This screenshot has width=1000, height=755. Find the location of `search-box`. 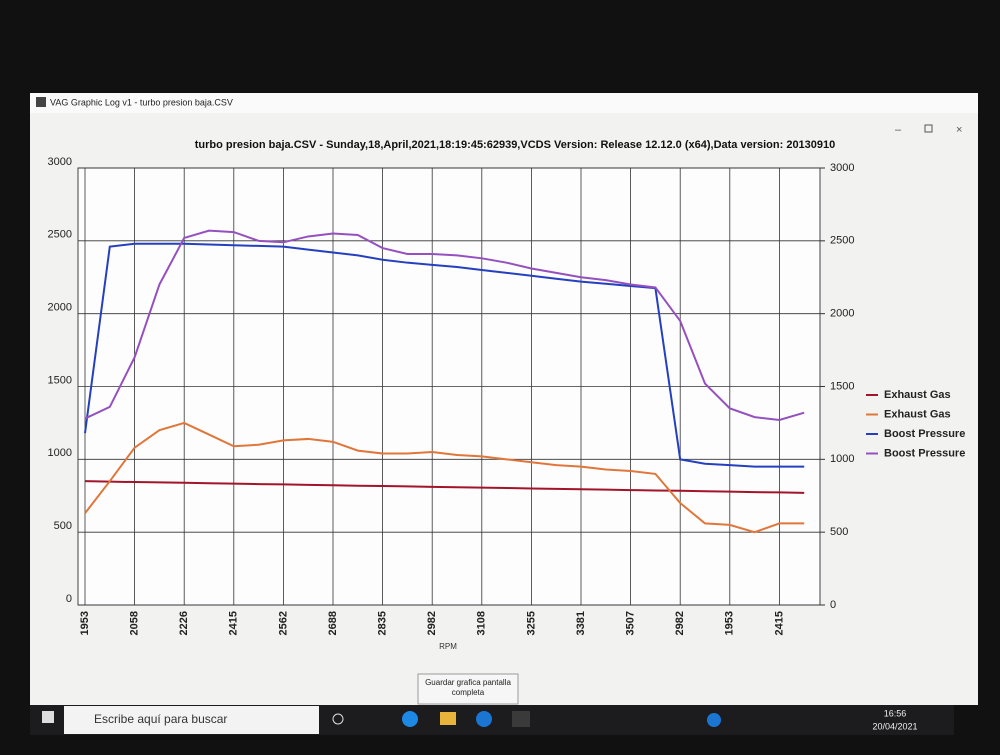

search-box is located at coordinates (191, 720).